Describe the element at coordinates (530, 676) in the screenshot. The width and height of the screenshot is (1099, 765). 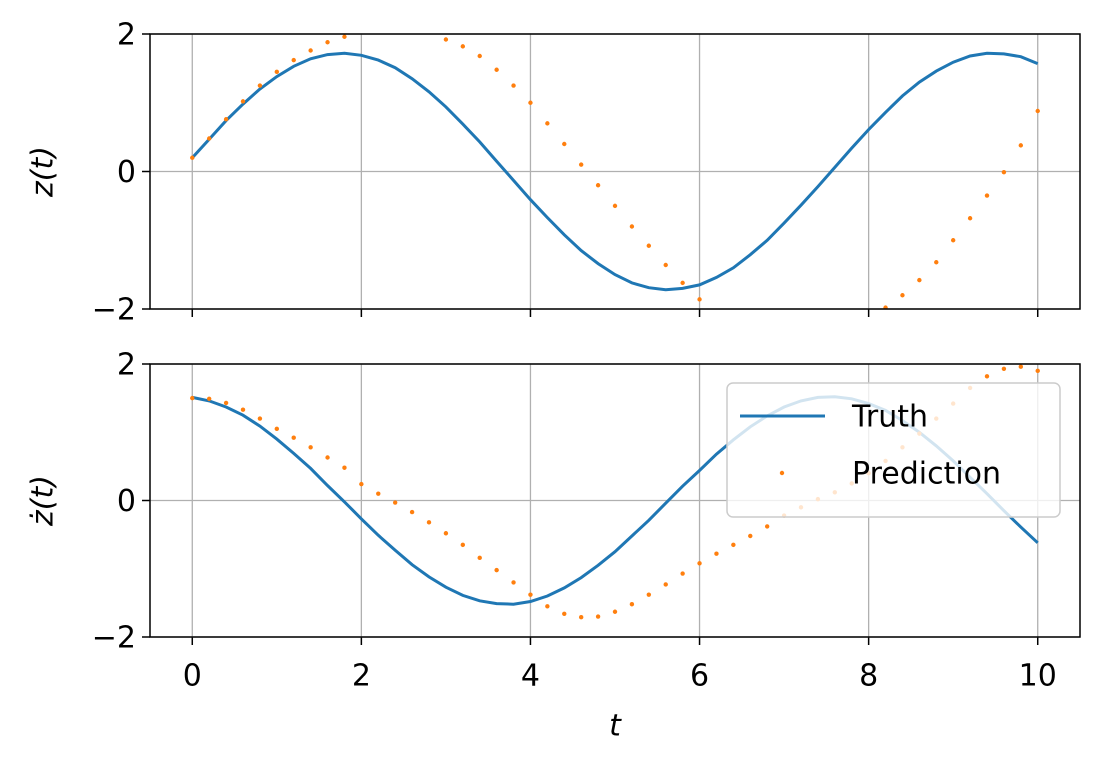
I see `x-tick-label: 4` at that location.